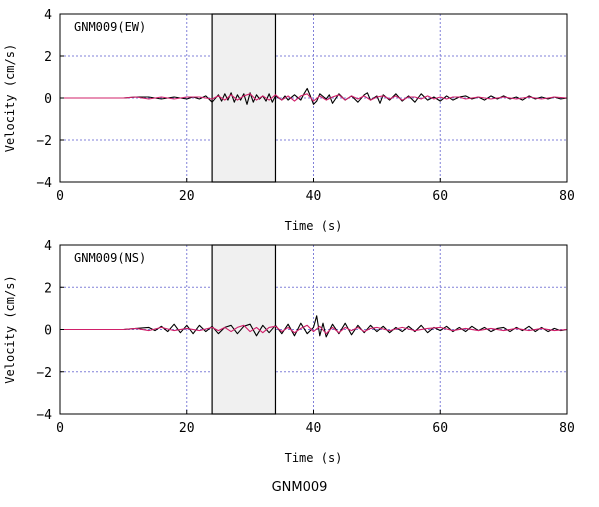 Image resolution: width=599 pixels, height=507 pixels. What do you see at coordinates (314, 458) in the screenshot?
I see `x-axis-title-2: Time (s)` at bounding box center [314, 458].